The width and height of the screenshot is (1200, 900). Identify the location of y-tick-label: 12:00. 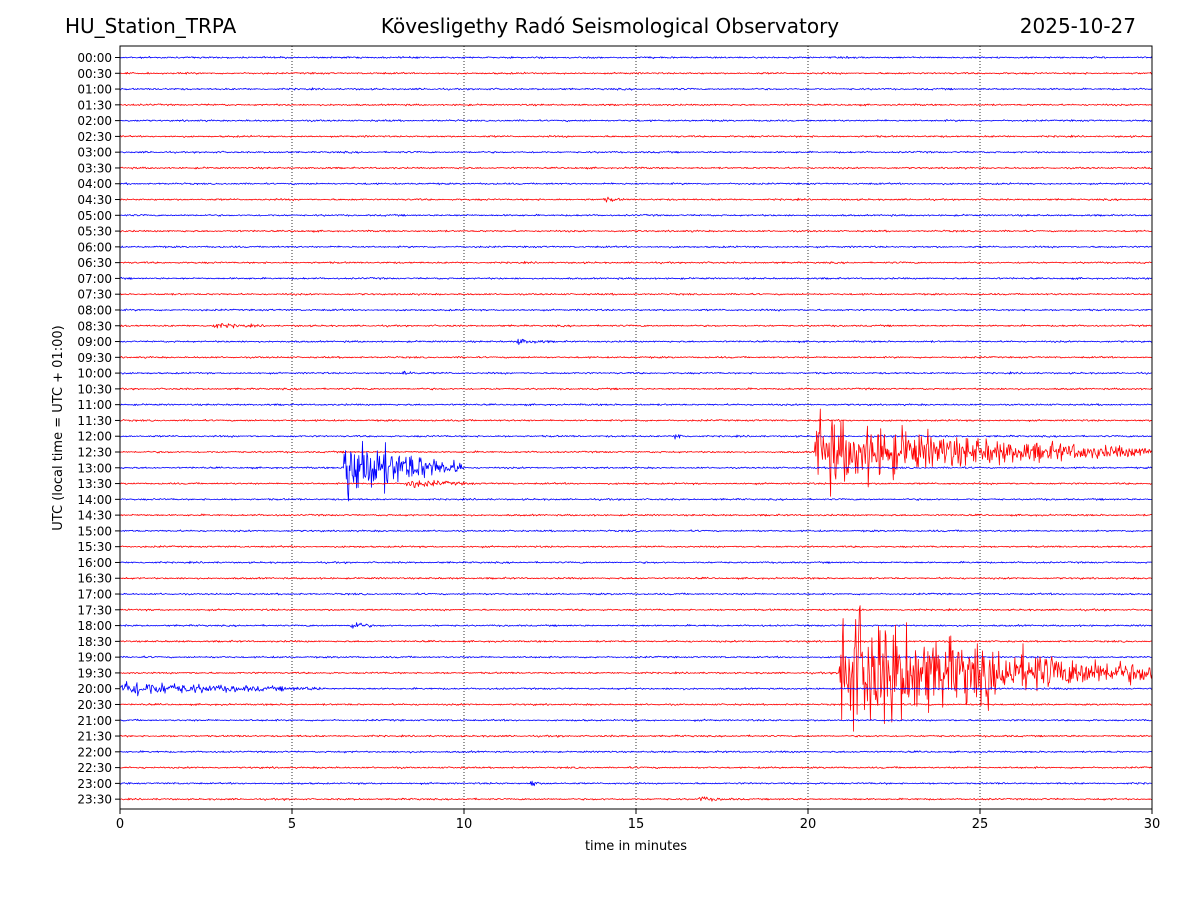
(94, 437).